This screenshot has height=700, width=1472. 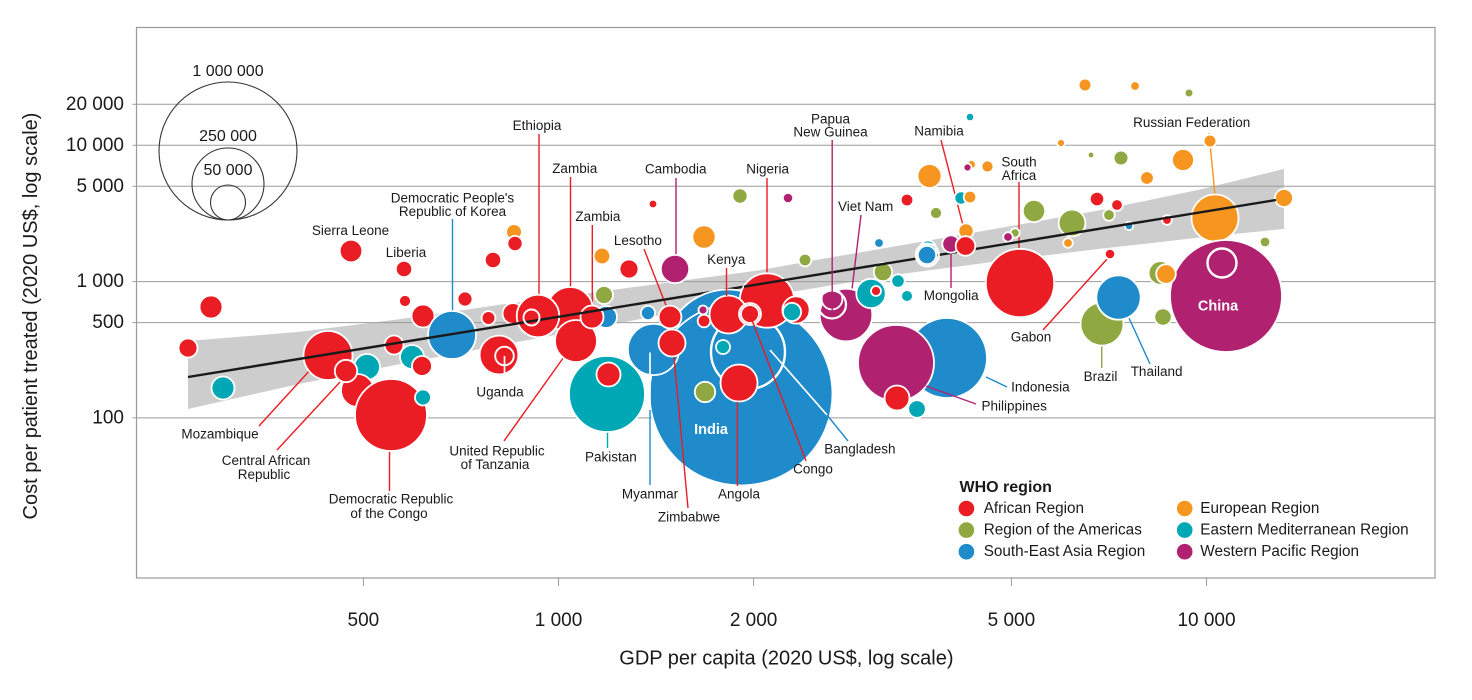 I want to click on svg-text: European Region, so click(x=1259, y=508).